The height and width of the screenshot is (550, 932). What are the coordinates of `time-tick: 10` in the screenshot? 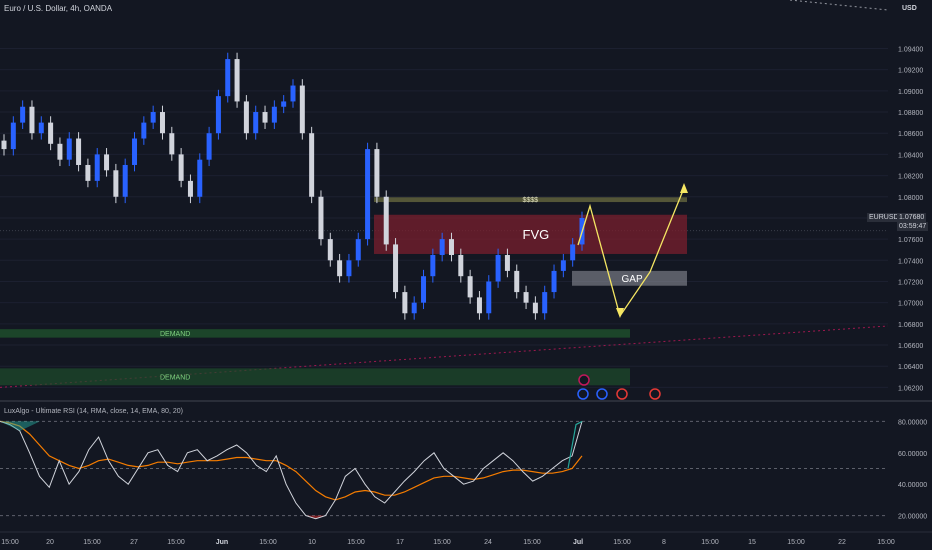 It's located at (312, 542).